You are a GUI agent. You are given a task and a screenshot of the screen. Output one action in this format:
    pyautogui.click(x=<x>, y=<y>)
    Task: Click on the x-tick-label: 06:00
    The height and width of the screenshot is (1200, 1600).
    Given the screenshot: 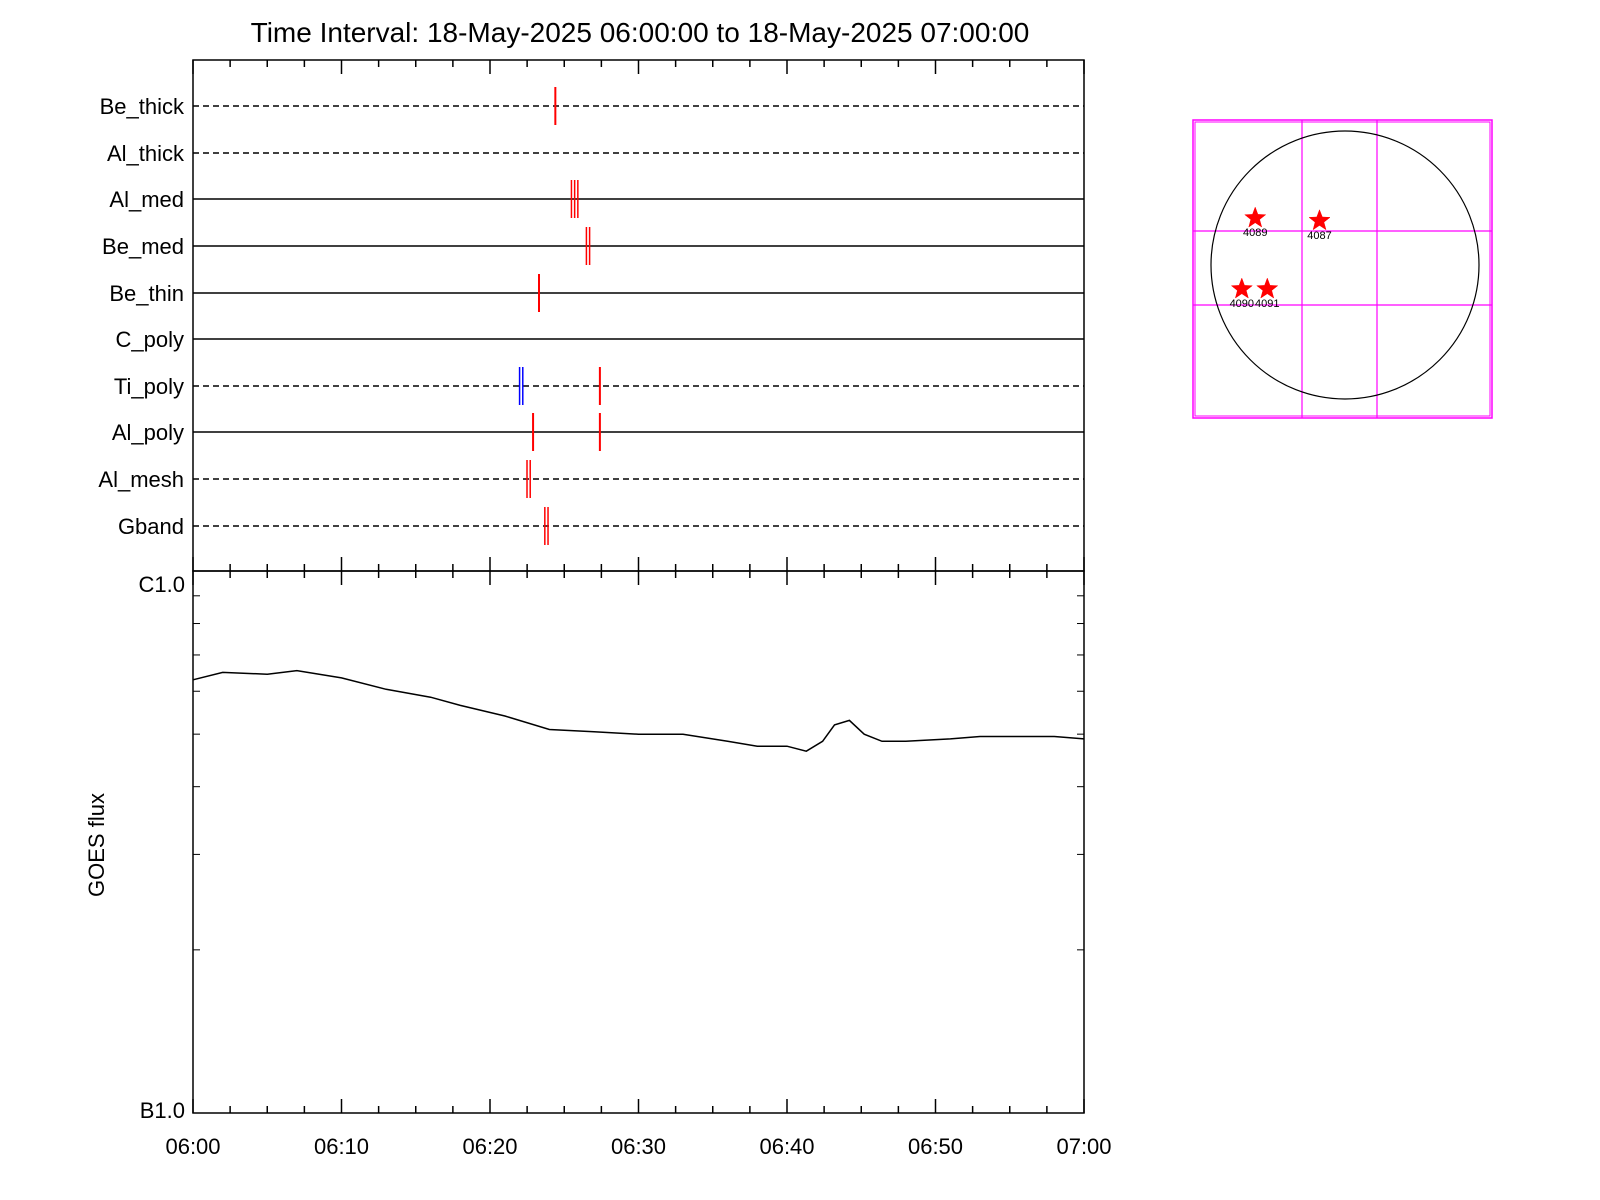 What is the action you would take?
    pyautogui.click(x=192, y=1146)
    